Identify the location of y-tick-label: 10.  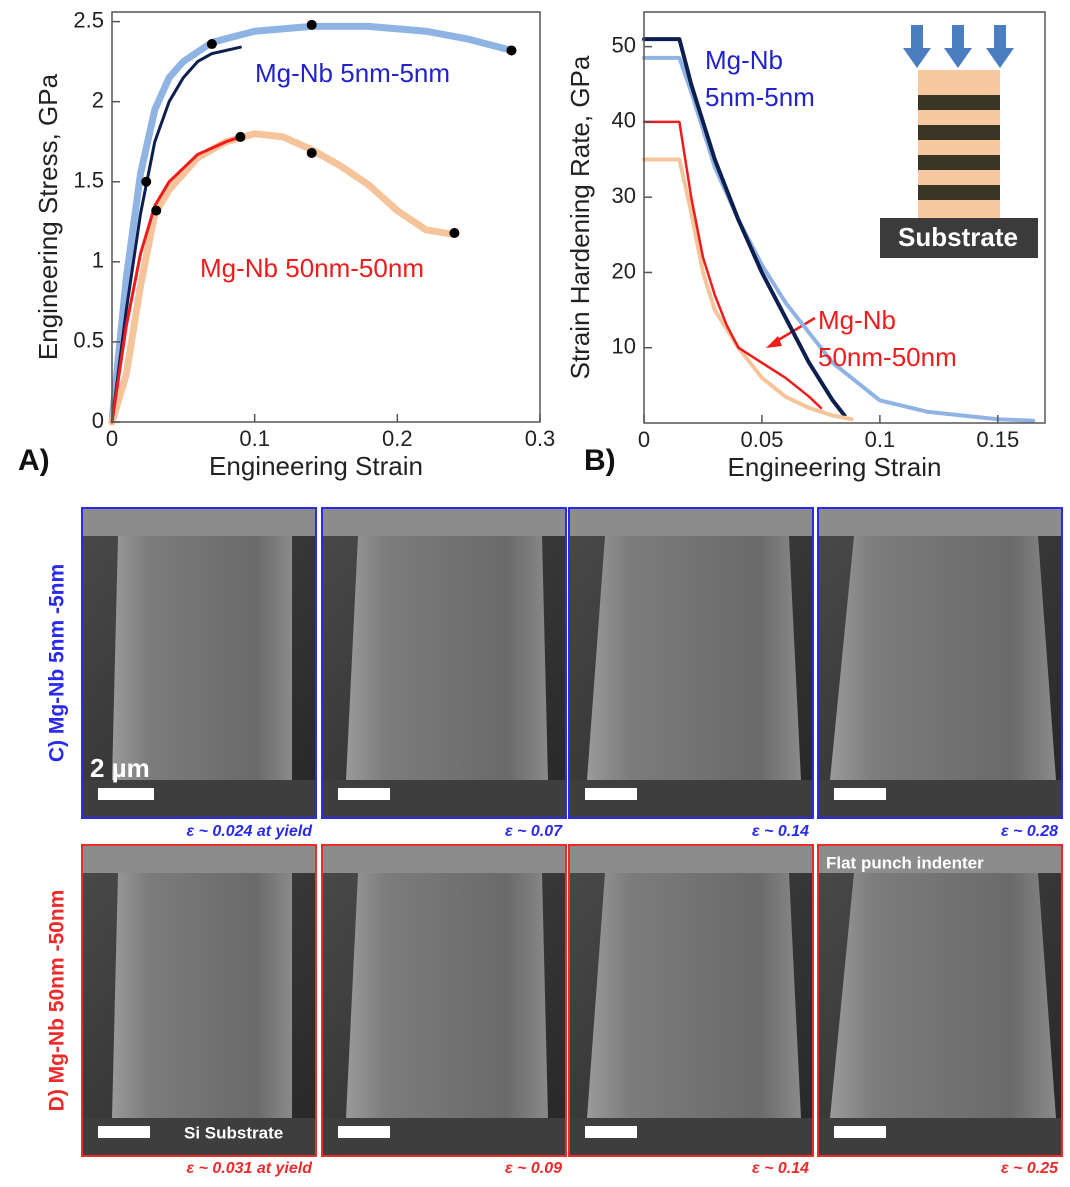
(624, 346).